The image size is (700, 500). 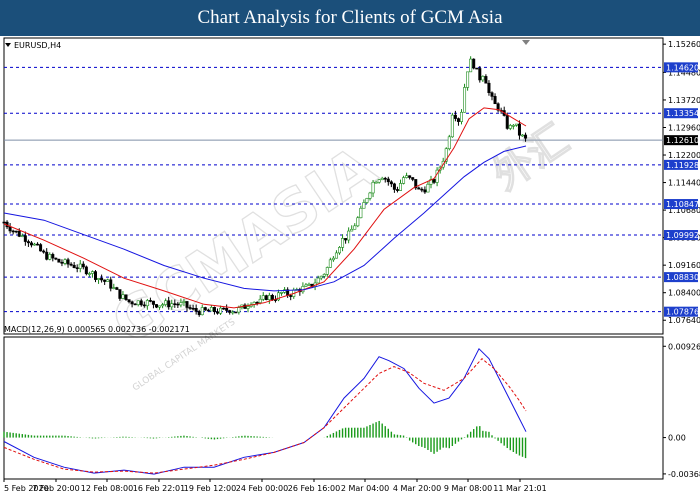 I want to click on symbol-label: EURUSD,H4, so click(x=37, y=45).